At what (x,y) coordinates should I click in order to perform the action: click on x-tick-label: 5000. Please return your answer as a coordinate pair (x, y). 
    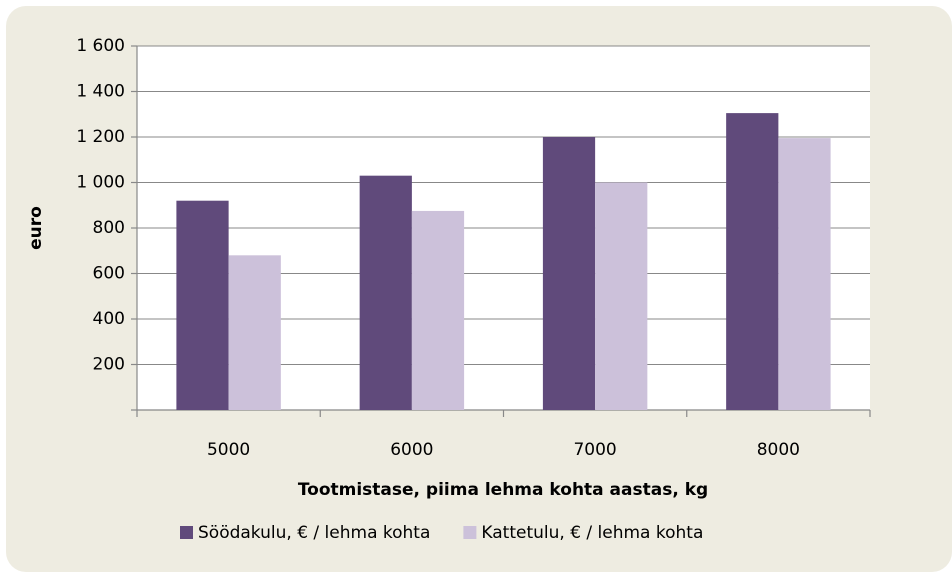
    Looking at the image, I should click on (228, 450).